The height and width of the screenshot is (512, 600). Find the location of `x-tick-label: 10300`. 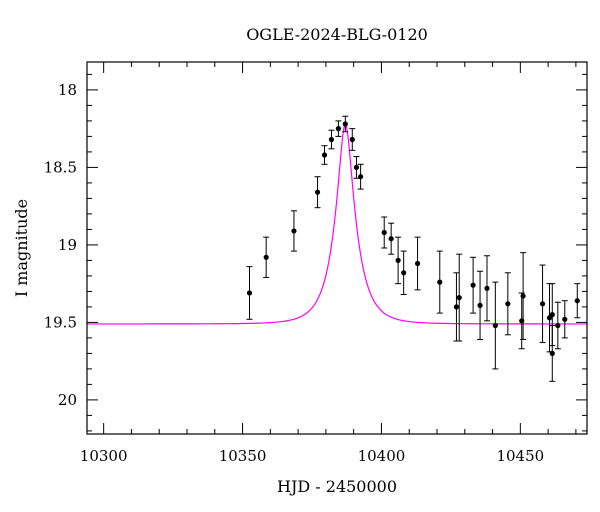

x-tick-label: 10300 is located at coordinates (104, 456).